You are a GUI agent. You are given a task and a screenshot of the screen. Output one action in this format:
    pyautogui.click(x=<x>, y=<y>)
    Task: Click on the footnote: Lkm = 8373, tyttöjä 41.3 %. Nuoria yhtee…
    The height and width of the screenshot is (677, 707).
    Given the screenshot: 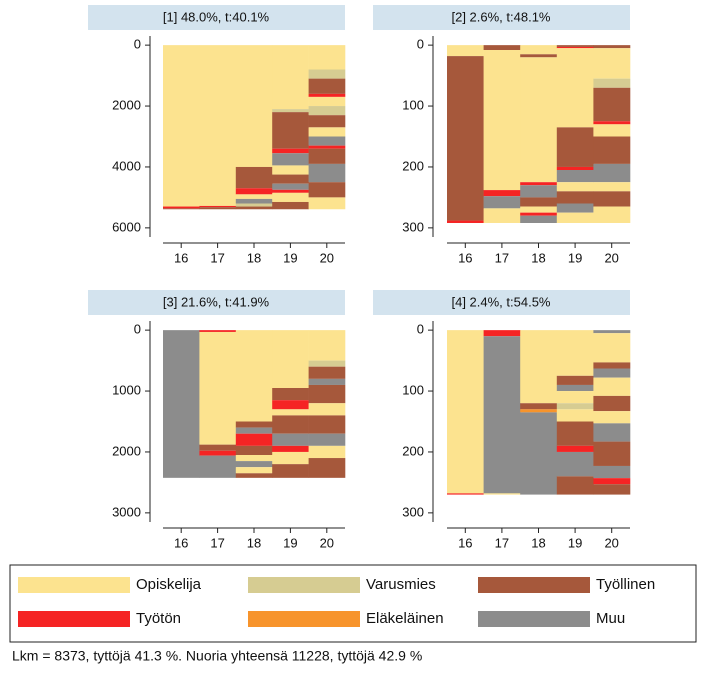 What is the action you would take?
    pyautogui.click(x=217, y=656)
    